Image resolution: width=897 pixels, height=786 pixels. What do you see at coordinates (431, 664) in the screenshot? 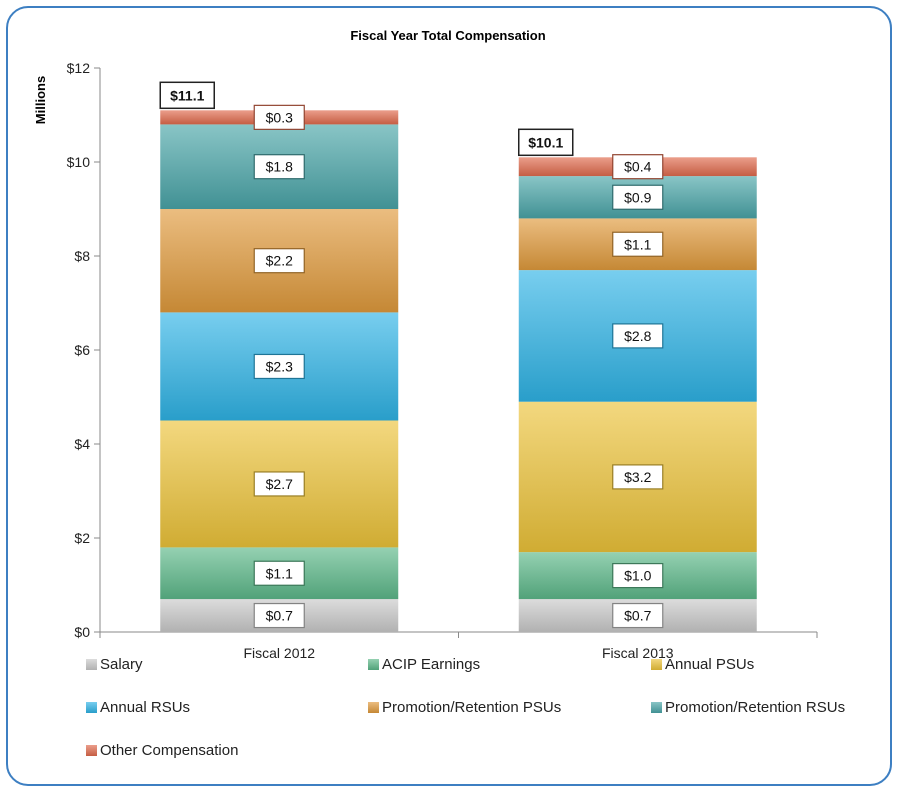
I see `legend-label-acip-earnings: ACIP Earnings` at bounding box center [431, 664].